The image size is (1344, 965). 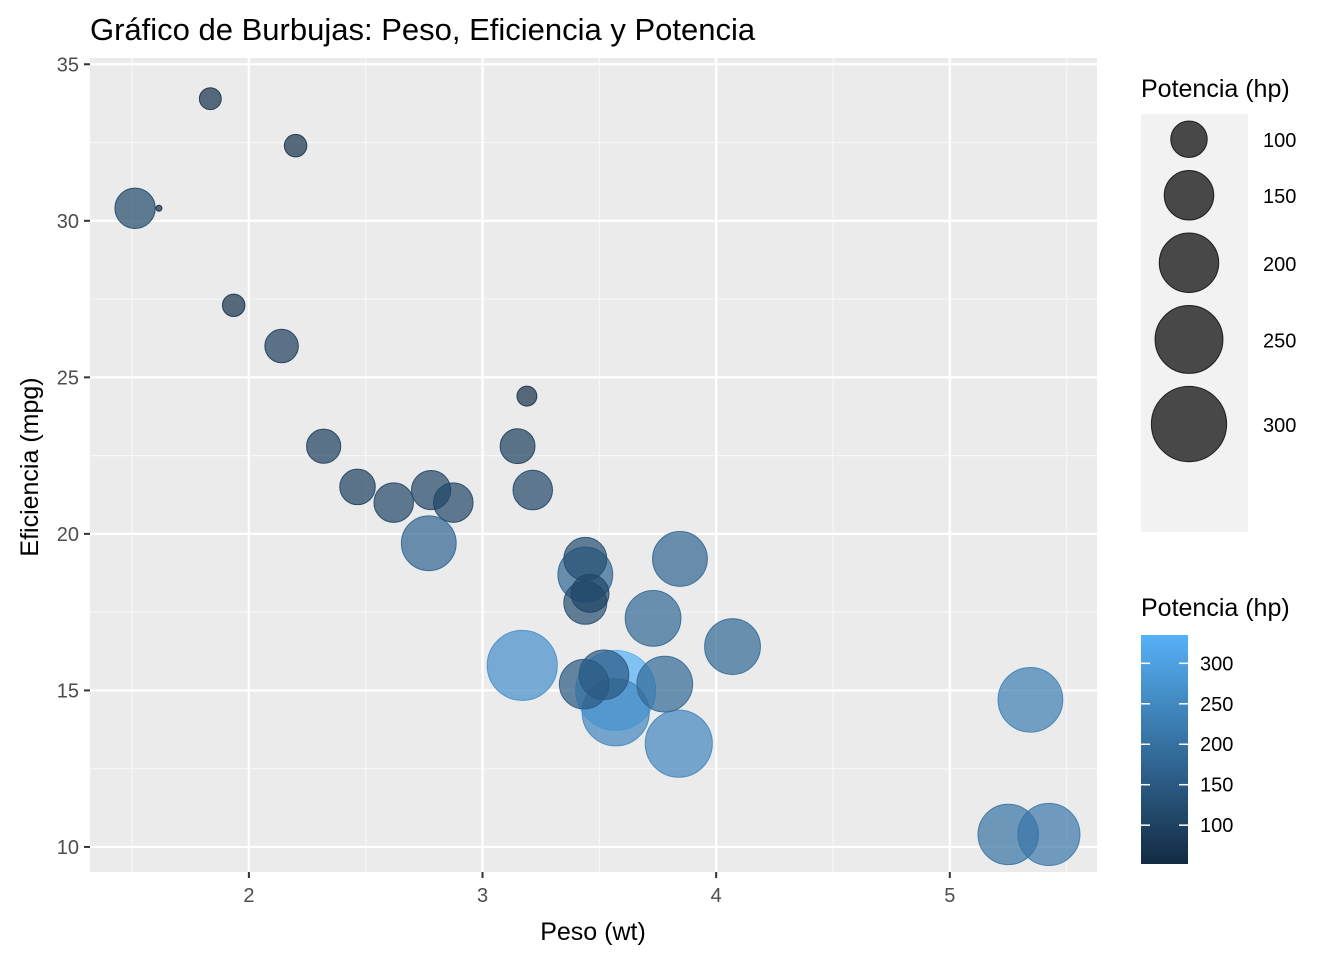 I want to click on y-tick-label: 15, so click(x=68, y=691).